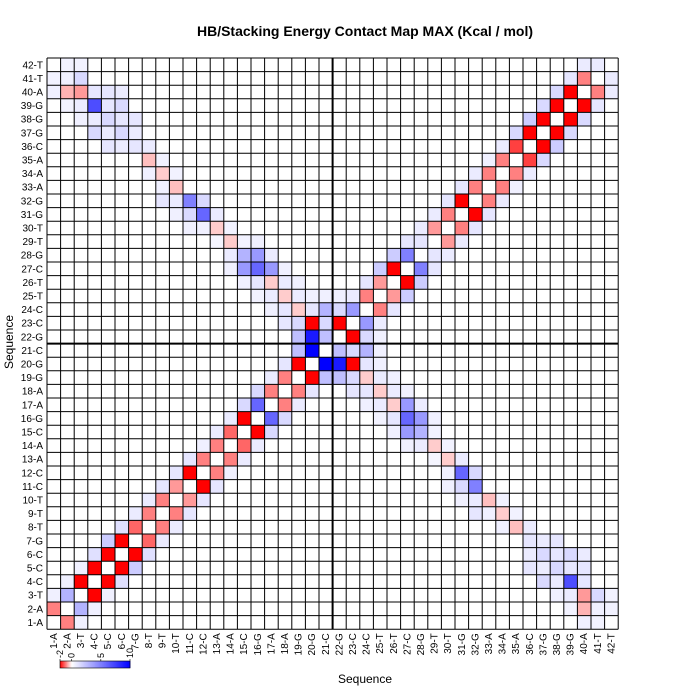 This screenshot has height=700, width=700. I want to click on y-tick-label: 35-A, so click(32, 161).